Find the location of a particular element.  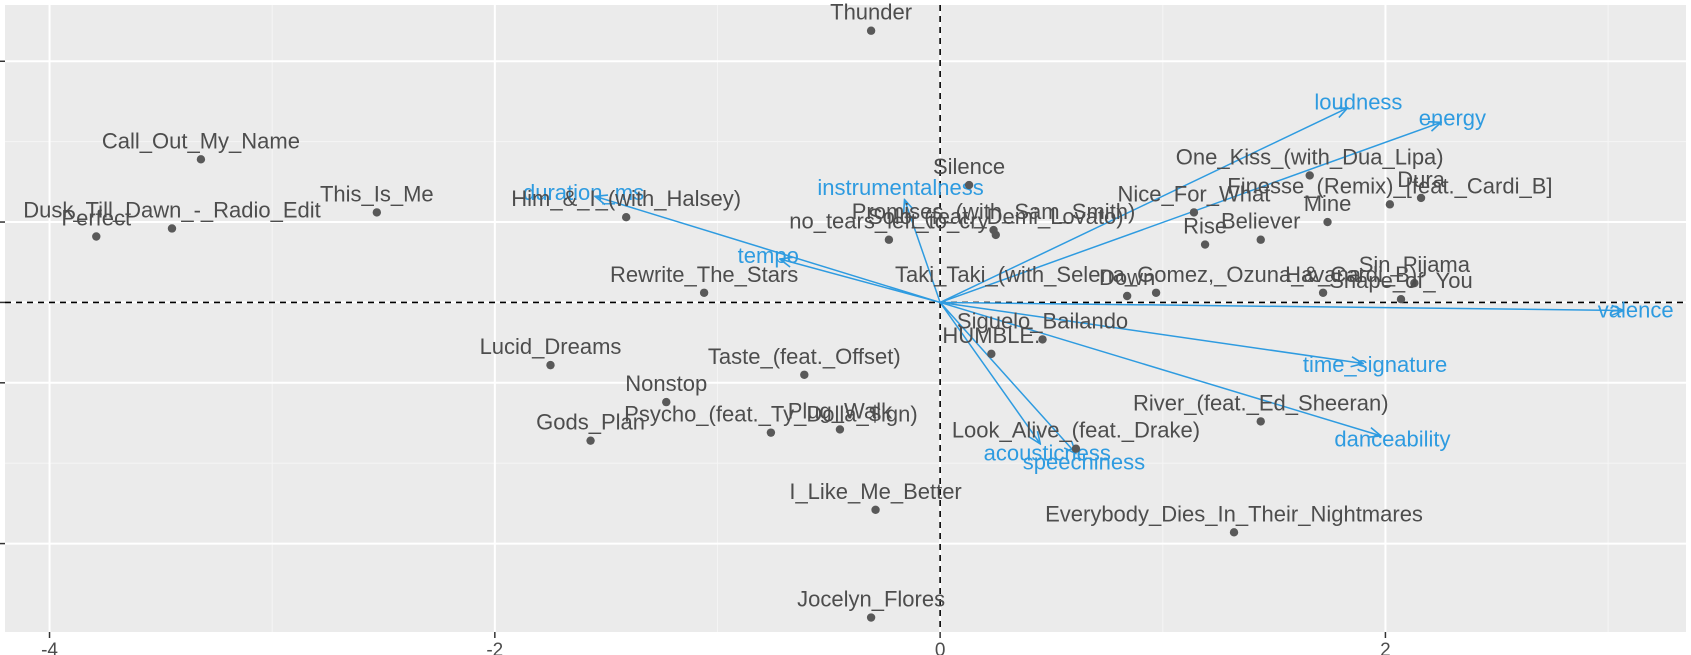

point-label: Finesse_(Remix)_[feat._Cardi_B] is located at coordinates (1389, 185).